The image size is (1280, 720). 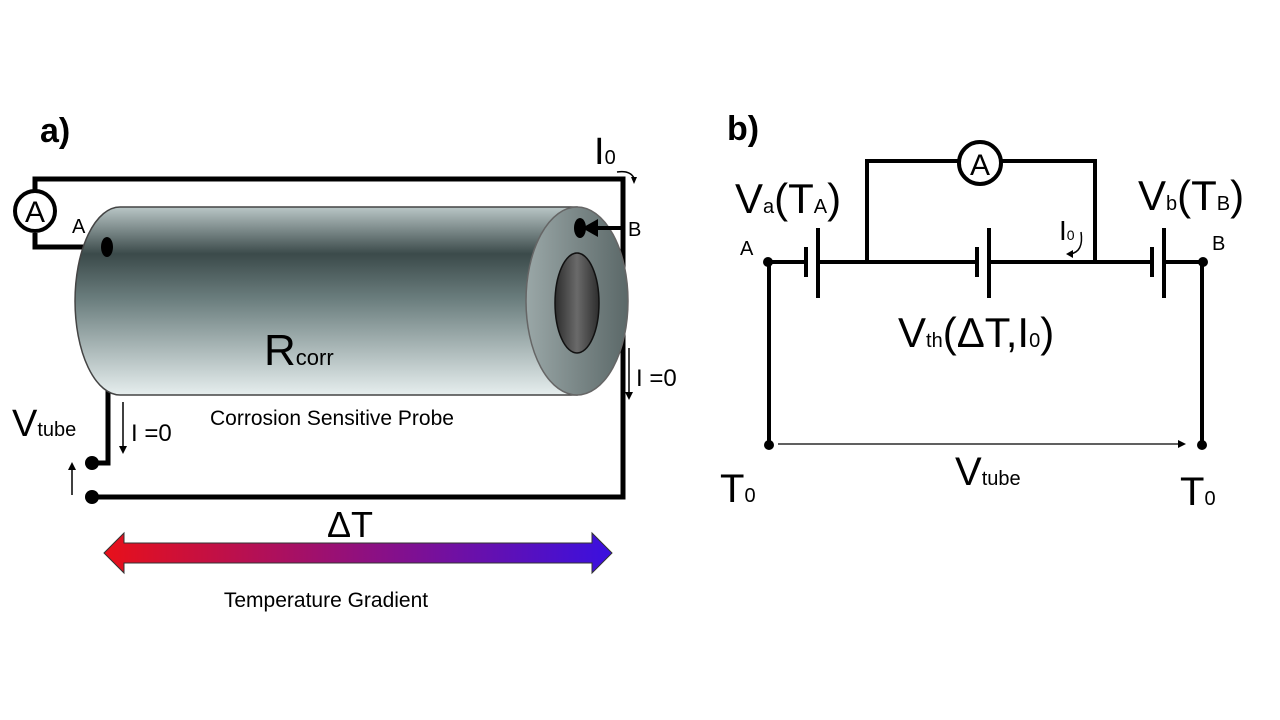 I want to click on i0-label-a: I0, so click(x=605, y=152).